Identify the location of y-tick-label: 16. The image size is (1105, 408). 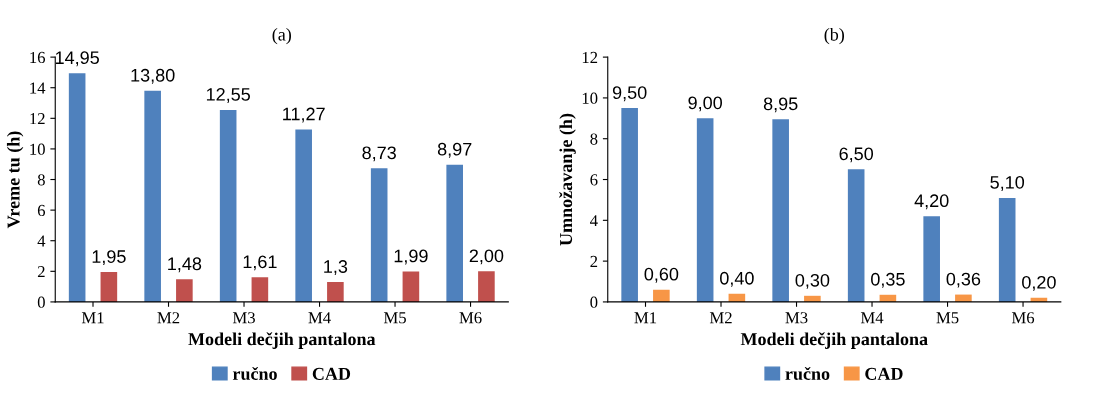
(38, 57).